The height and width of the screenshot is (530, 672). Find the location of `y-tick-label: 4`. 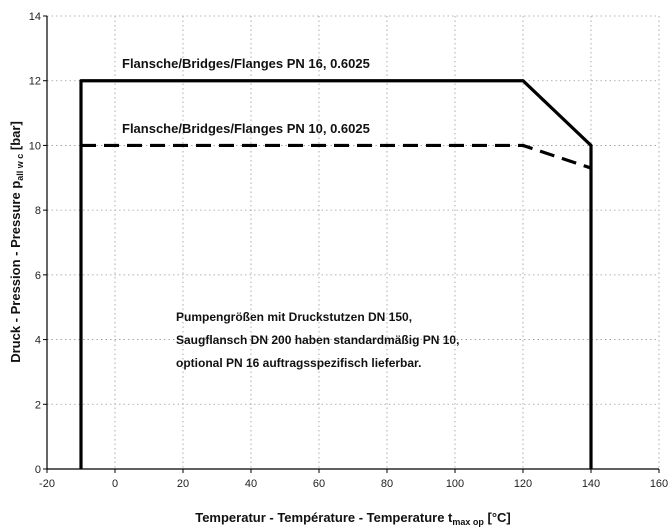

y-tick-label: 4 is located at coordinates (38, 341).